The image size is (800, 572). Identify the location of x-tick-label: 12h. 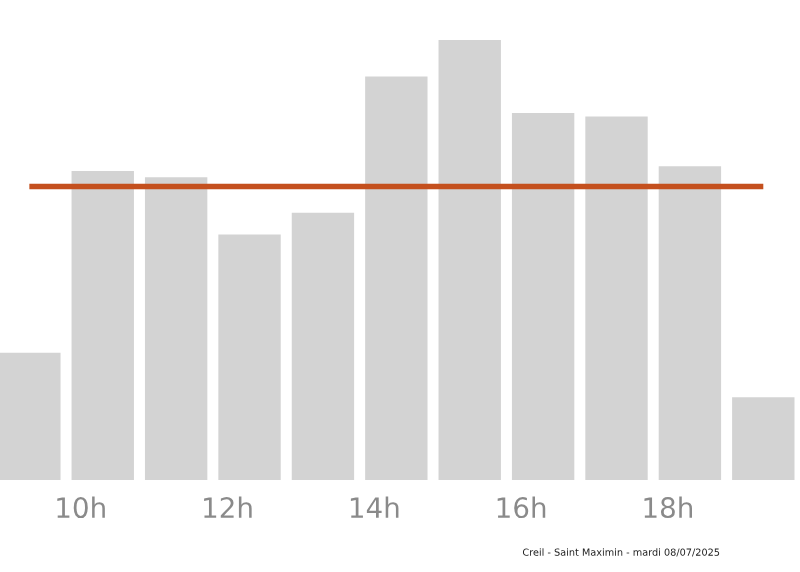
(228, 507).